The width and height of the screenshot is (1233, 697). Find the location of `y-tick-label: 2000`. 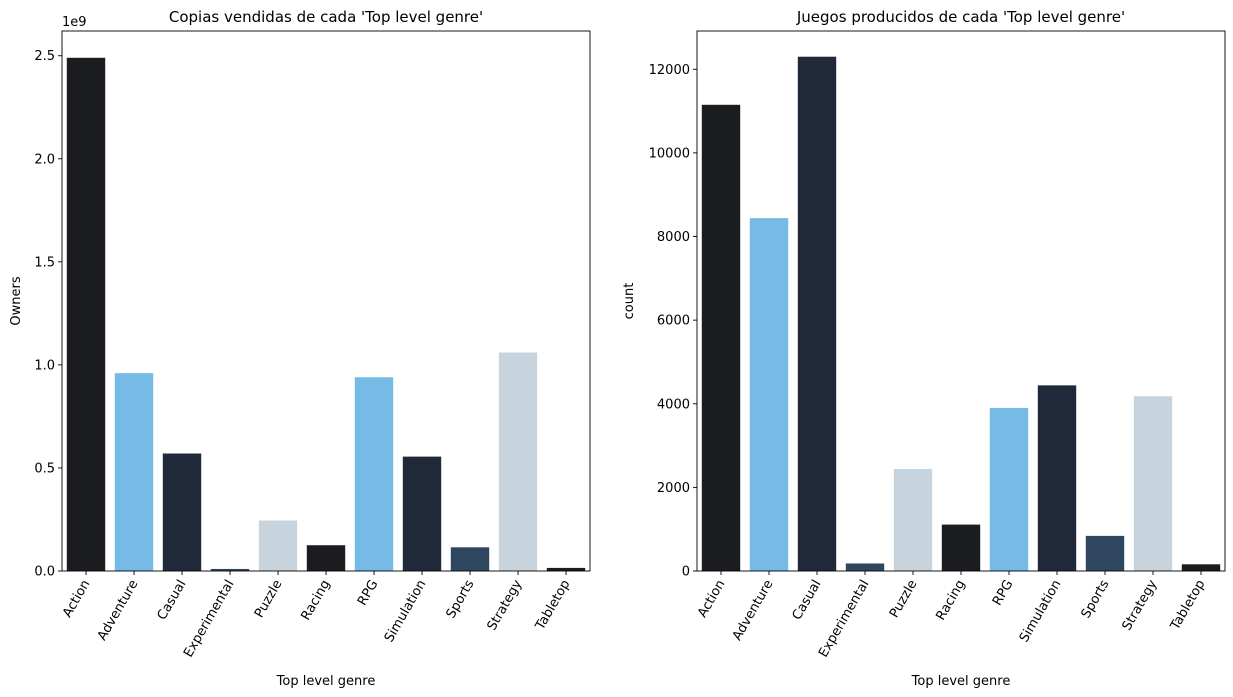

y-tick-label: 2000 is located at coordinates (673, 488).